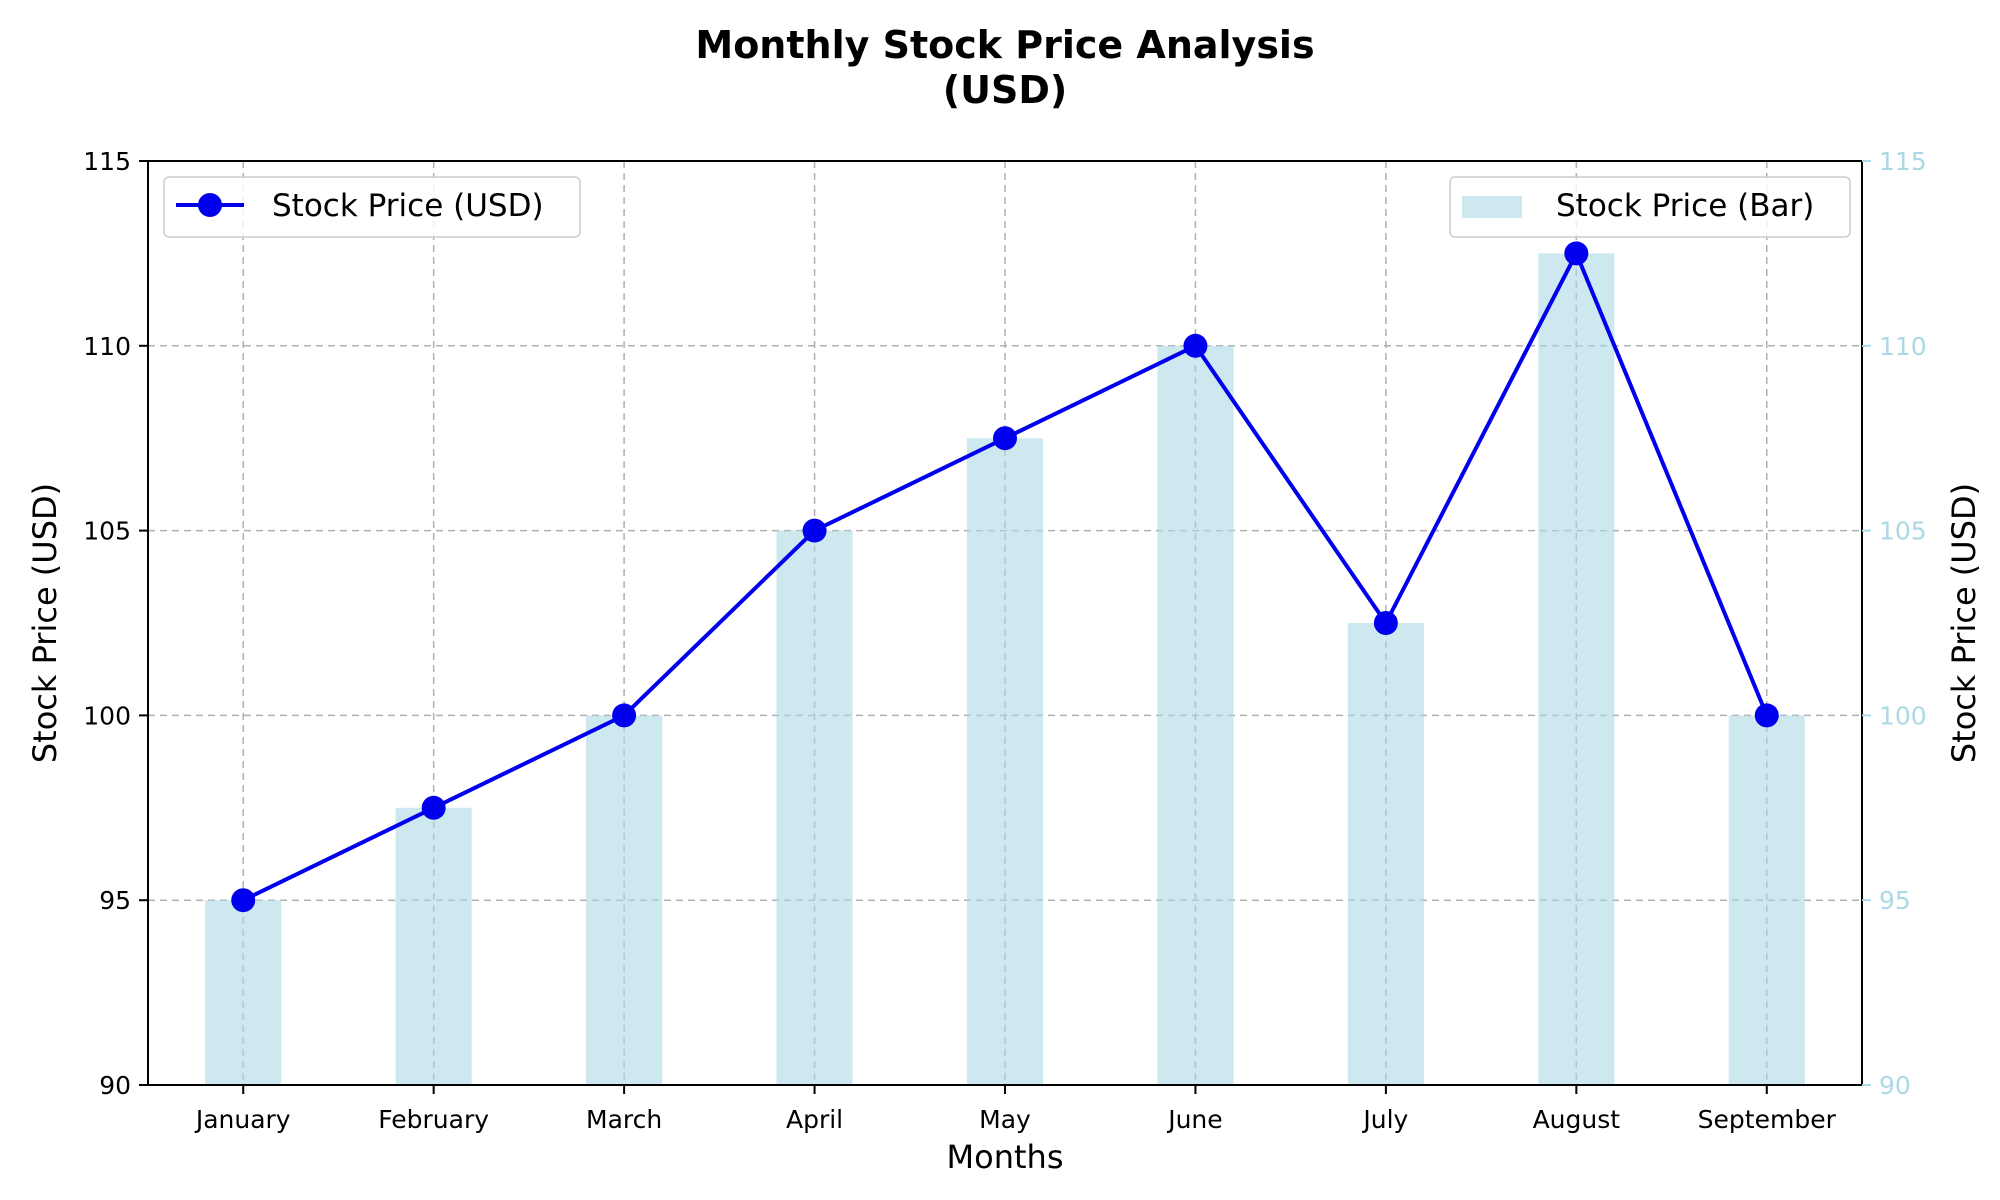 Image resolution: width=2000 pixels, height=1200 pixels. I want to click on bar-april, so click(814, 807).